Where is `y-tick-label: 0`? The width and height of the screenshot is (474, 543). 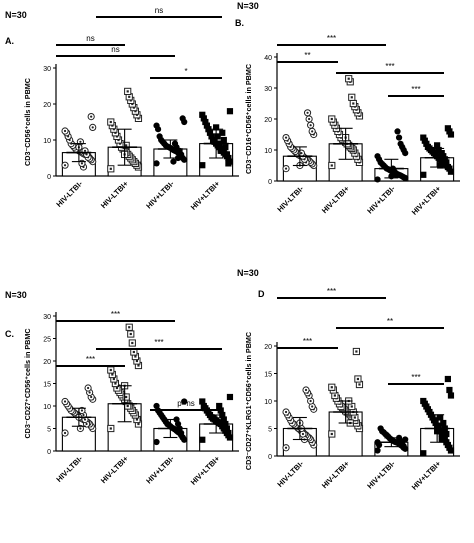
y-tick-label: 0 is located at coordinates (270, 457).